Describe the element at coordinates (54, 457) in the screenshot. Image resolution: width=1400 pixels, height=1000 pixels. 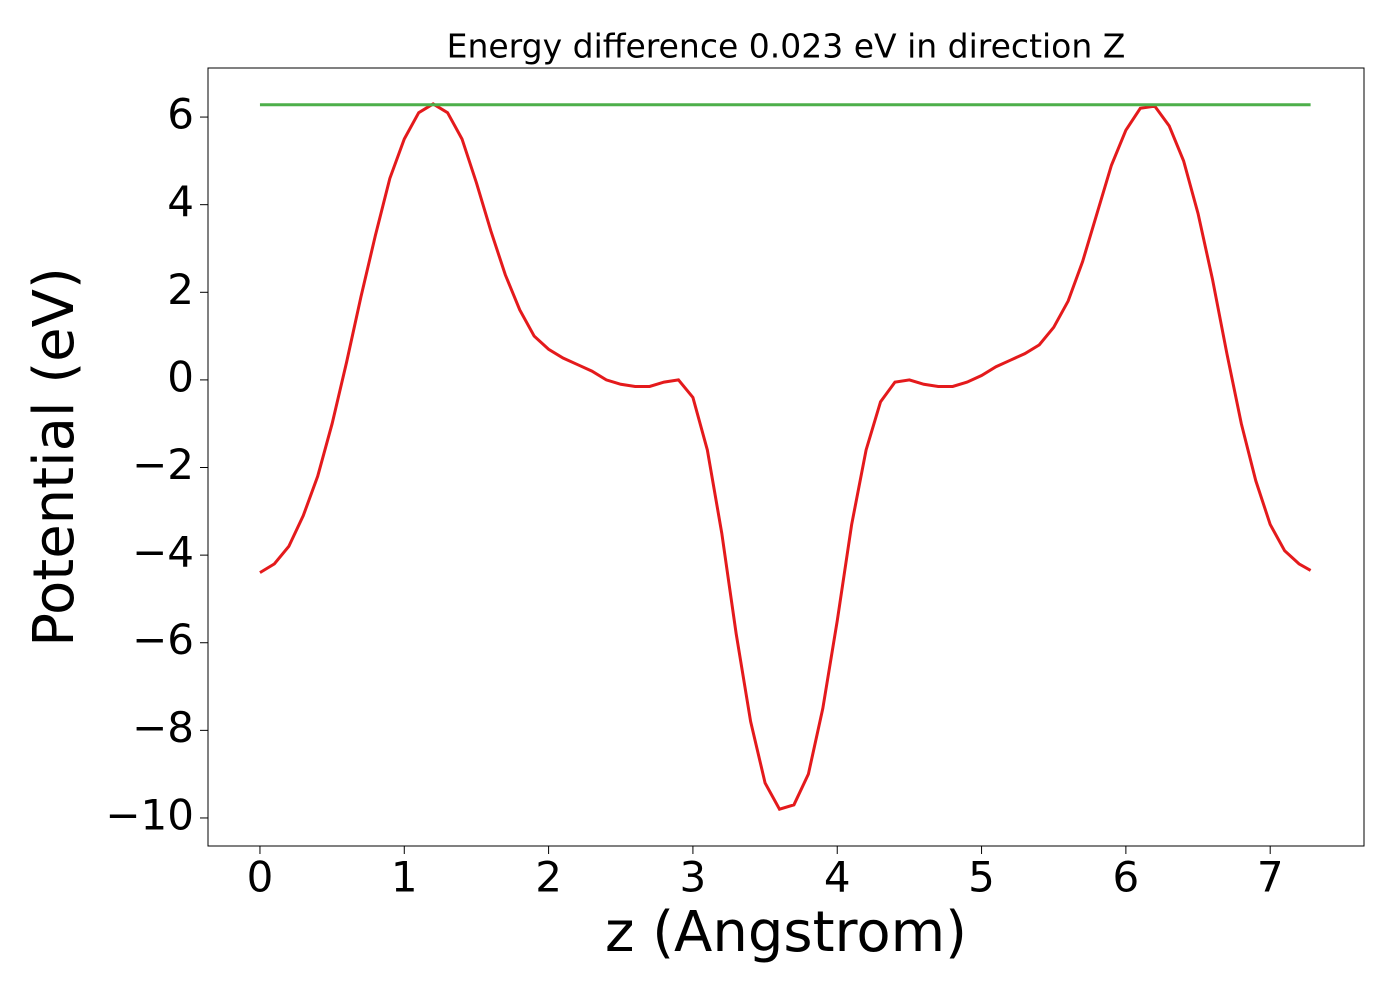
I see `y-axis-label: Potential (eV)` at that location.